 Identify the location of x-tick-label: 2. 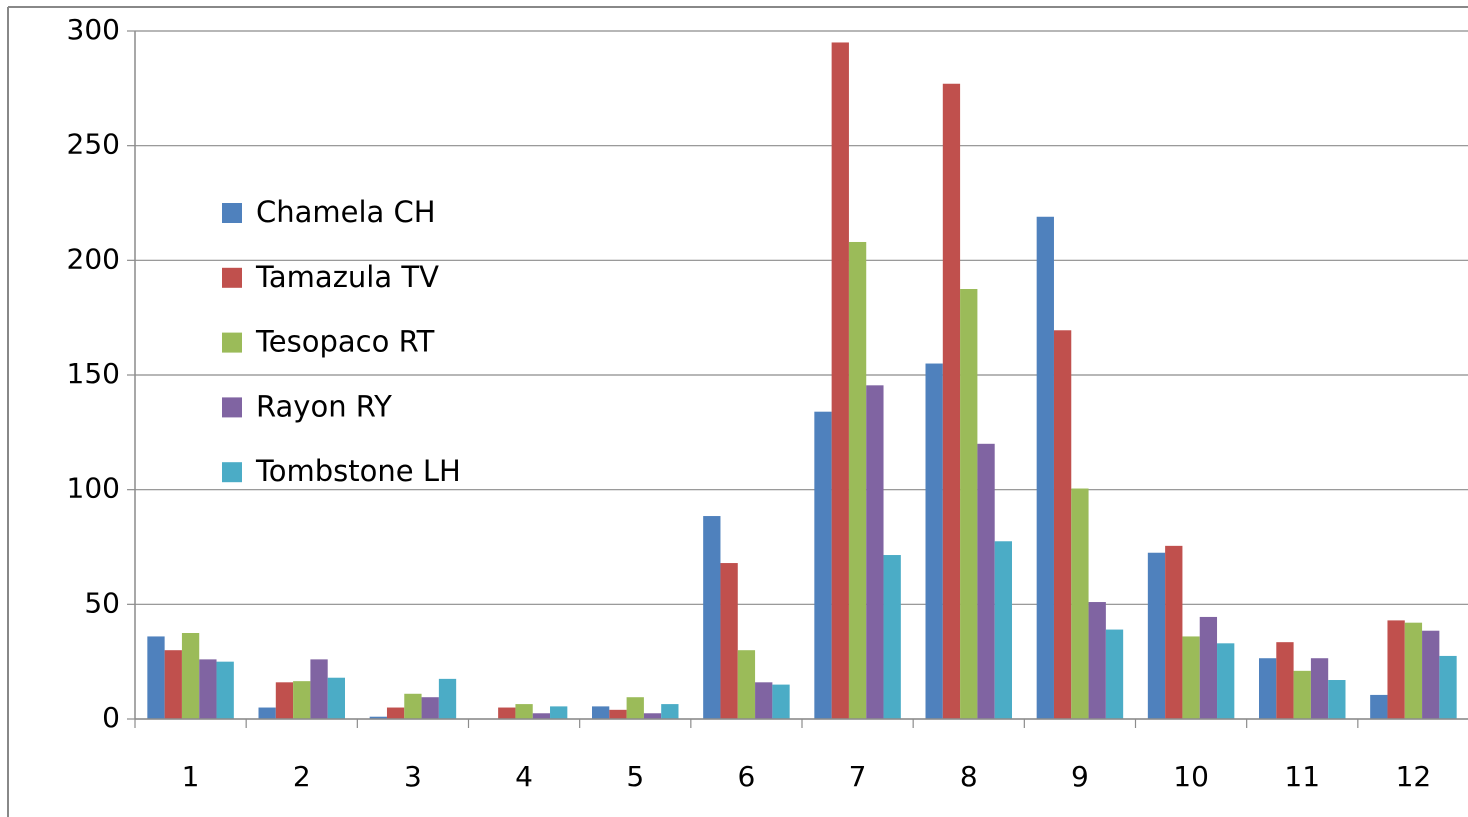
(302, 776).